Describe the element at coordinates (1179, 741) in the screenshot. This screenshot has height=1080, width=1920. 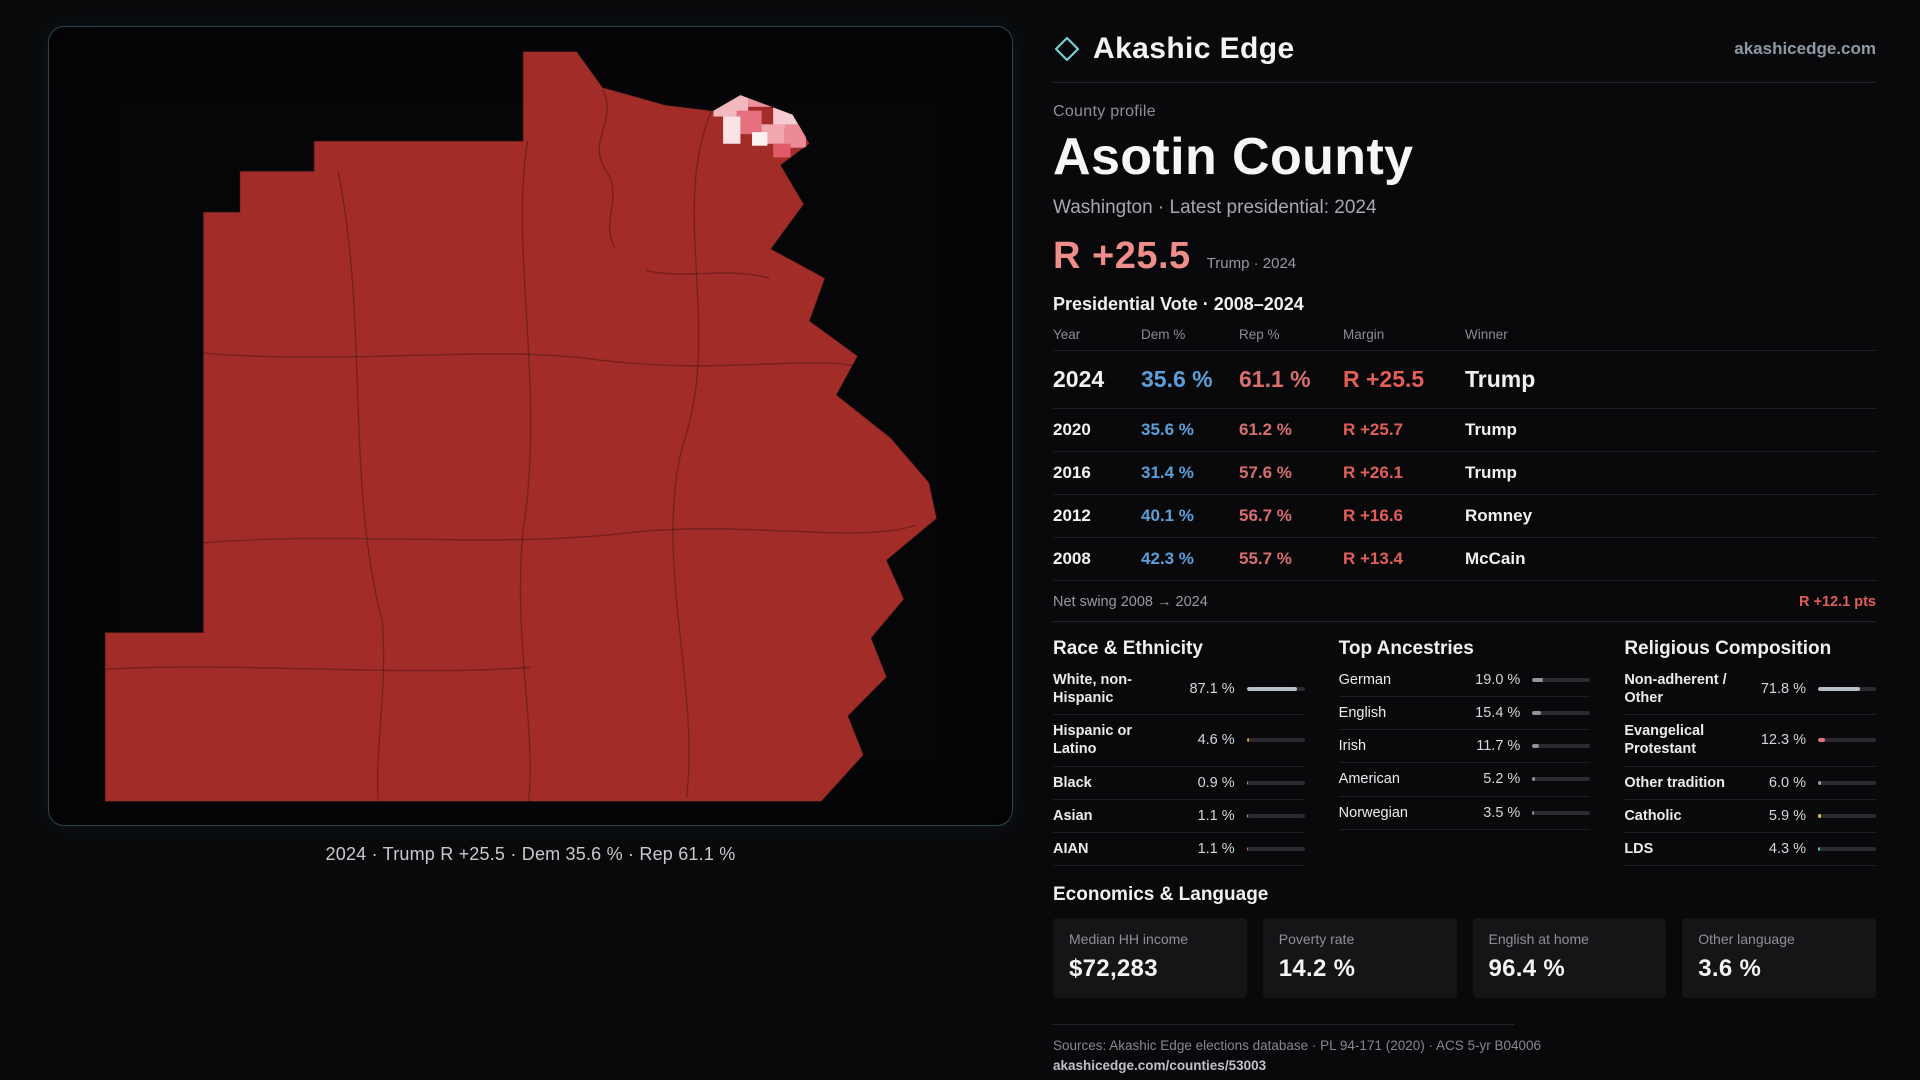
I see `race-row: Hispanic or Latino 4.6 %` at that location.